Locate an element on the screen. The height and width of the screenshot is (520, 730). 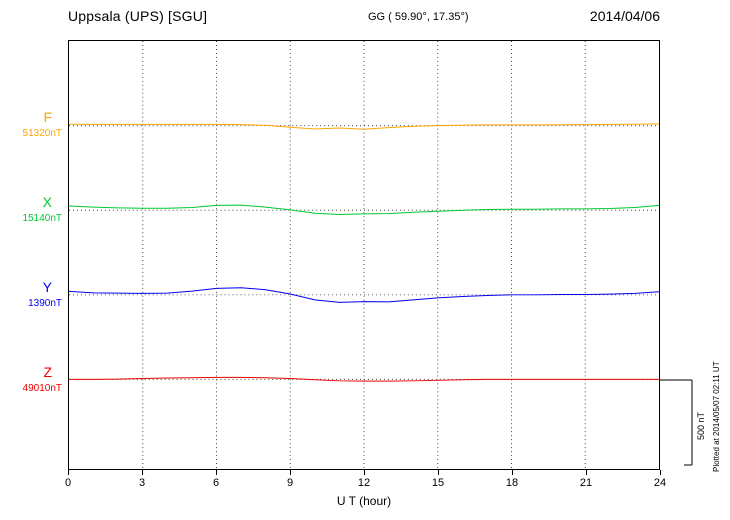
station-title: Uppsala (UPS) [SGU] is located at coordinates (138, 16).